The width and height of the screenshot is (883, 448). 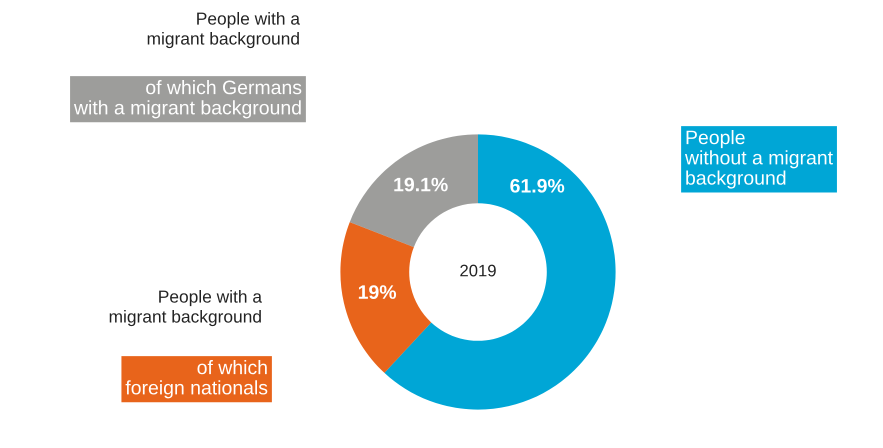 What do you see at coordinates (421, 185) in the screenshot?
I see `data-label: 19.1%` at bounding box center [421, 185].